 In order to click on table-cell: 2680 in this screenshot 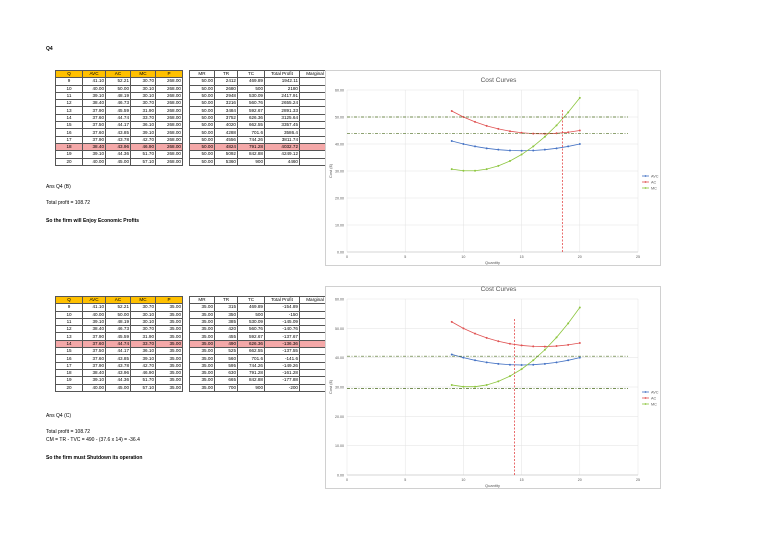, I will do `click(226, 88)`.